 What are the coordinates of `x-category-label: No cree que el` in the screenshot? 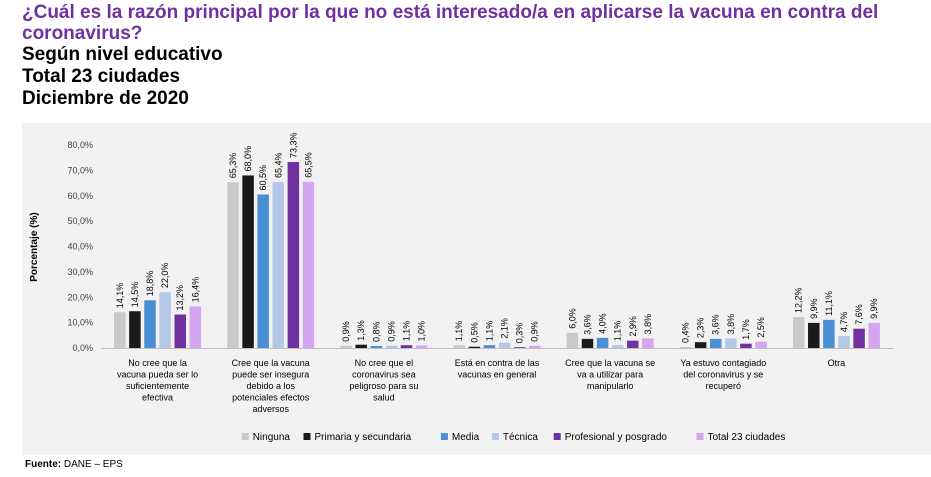 It's located at (384, 363).